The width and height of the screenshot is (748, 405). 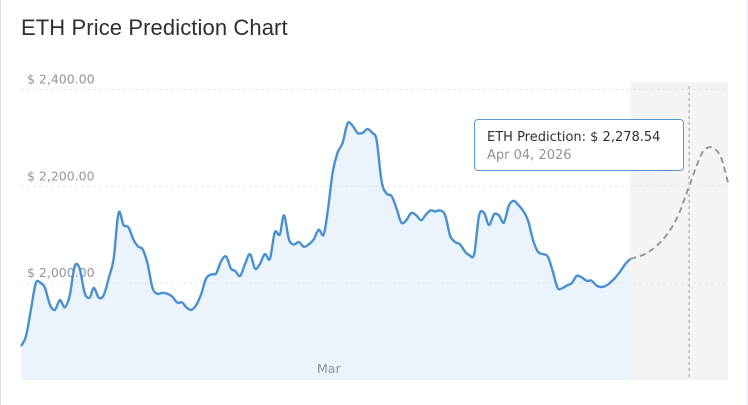 I want to click on y-tick-label: $ 2,200.00, so click(x=61, y=175).